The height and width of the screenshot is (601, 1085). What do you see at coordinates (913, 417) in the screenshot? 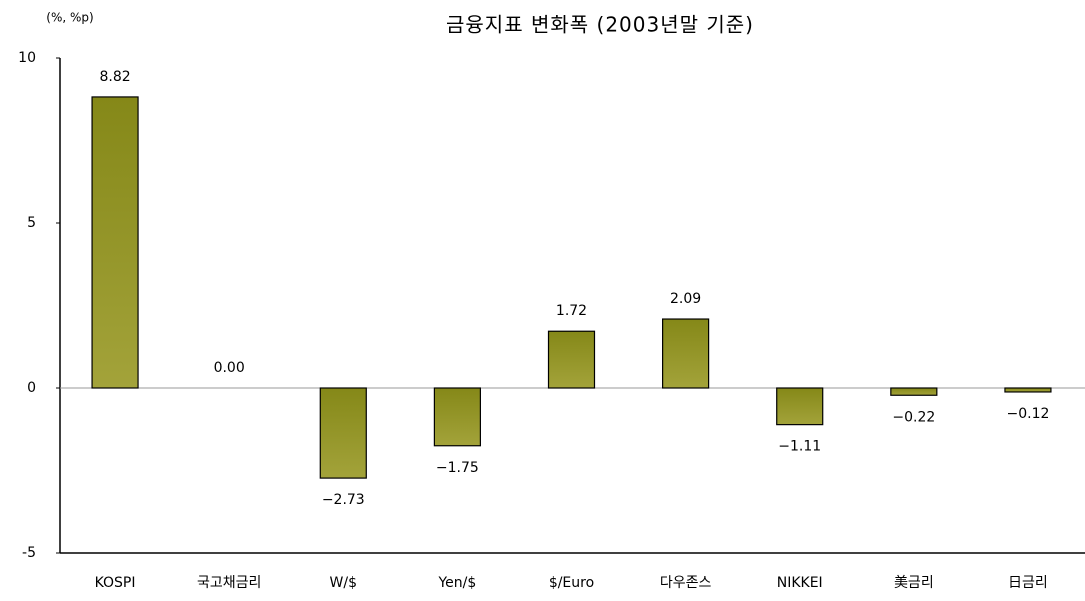
I see `value-label: −0.22` at bounding box center [913, 417].